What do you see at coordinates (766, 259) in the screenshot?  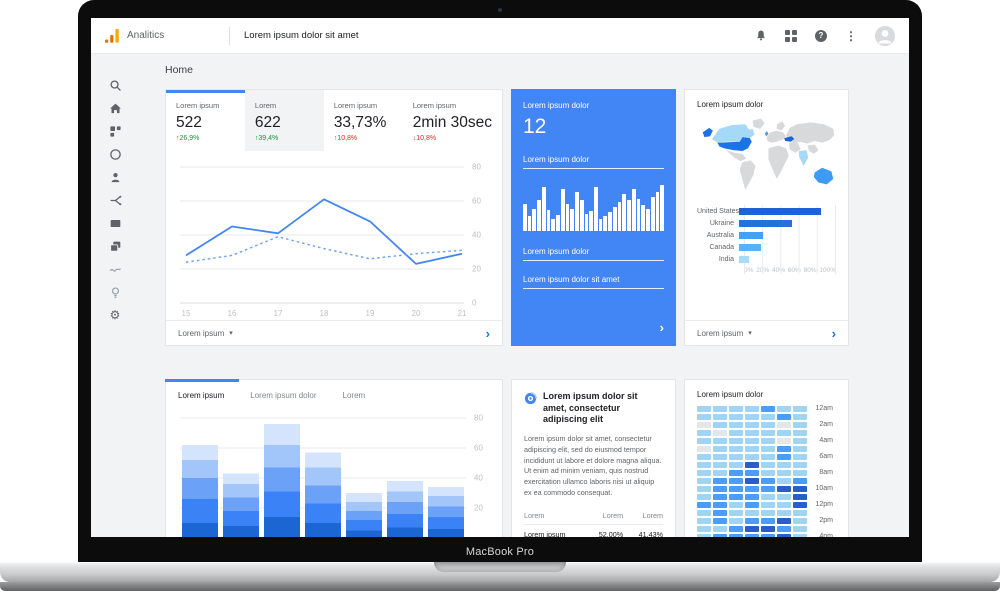 I see `geo-row: India` at bounding box center [766, 259].